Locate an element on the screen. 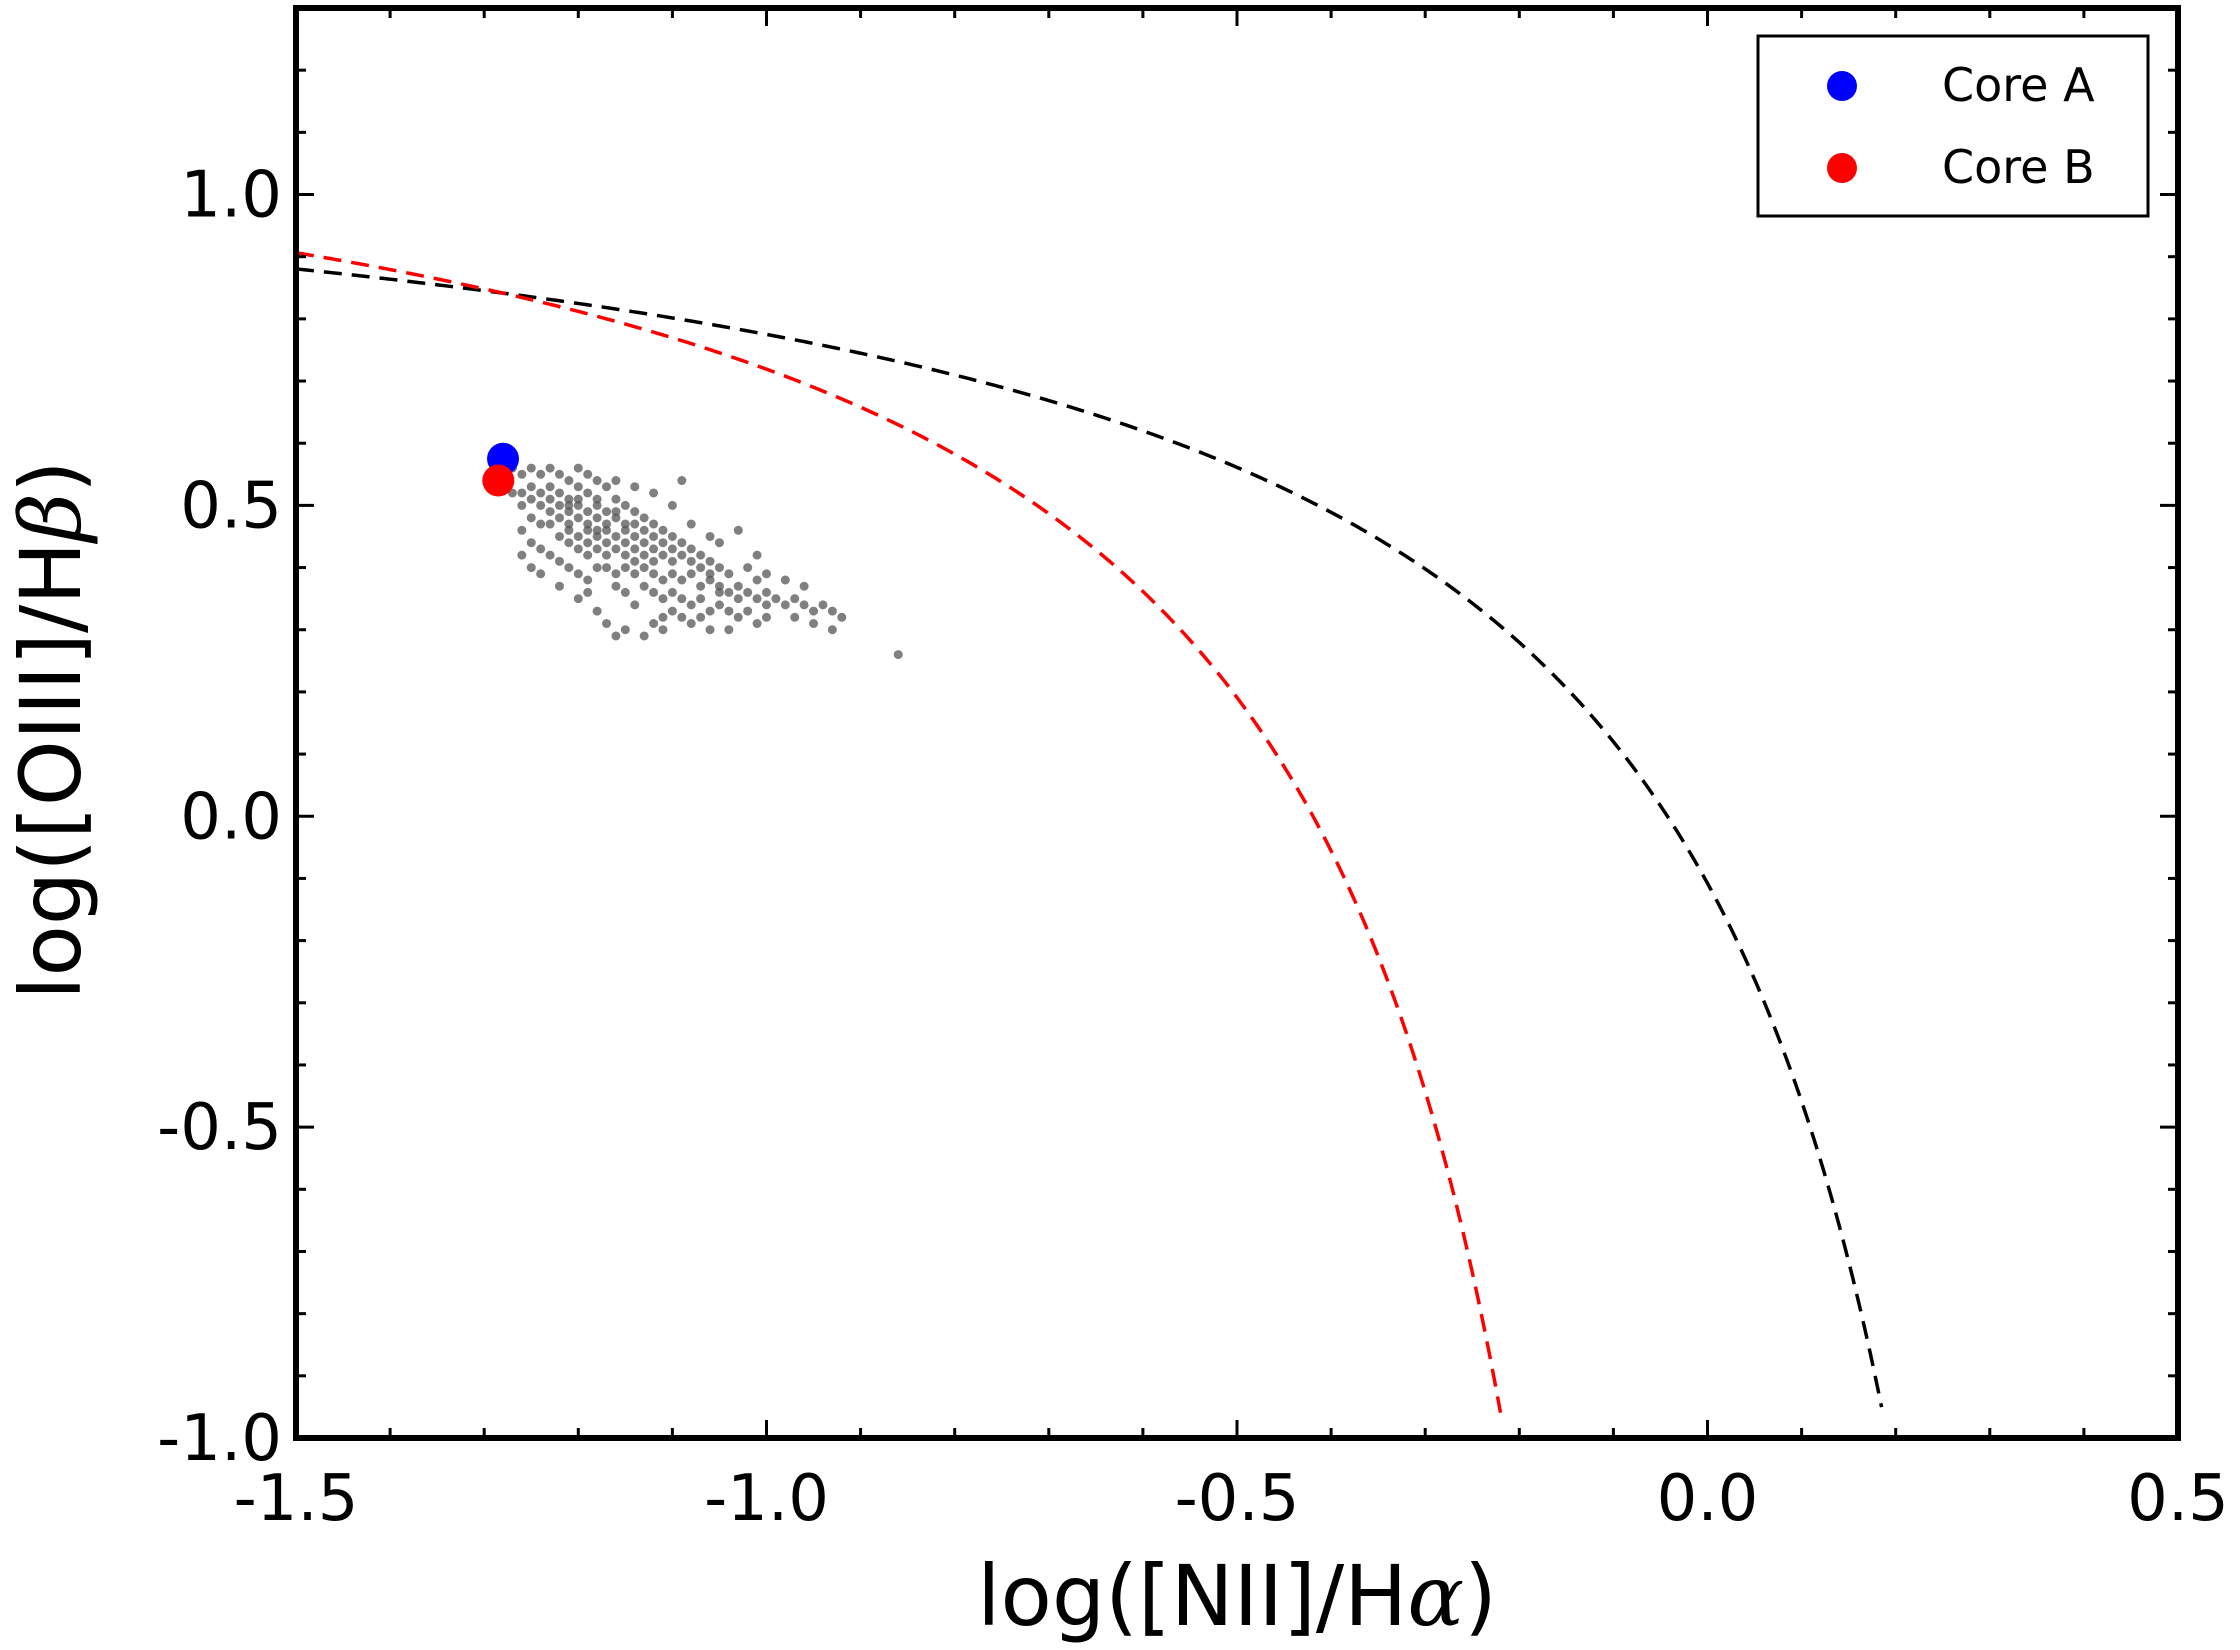 The height and width of the screenshot is (1650, 2240). legend: Core A Core B is located at coordinates (1953, 126).